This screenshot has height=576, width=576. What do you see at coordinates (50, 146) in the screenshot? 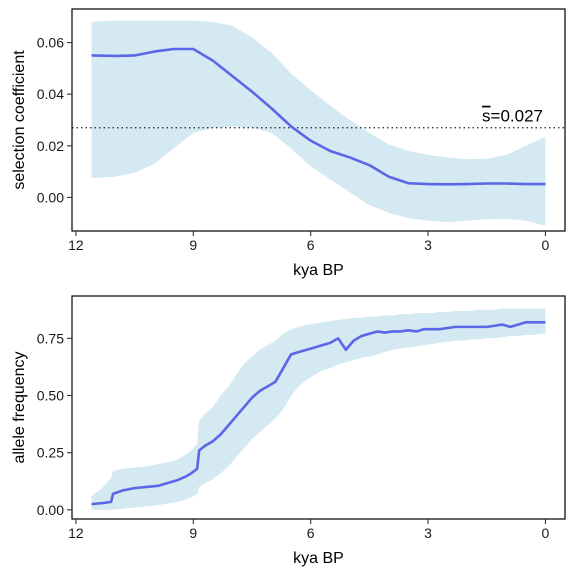
I see `y-tick-label: 0.02` at bounding box center [50, 146].